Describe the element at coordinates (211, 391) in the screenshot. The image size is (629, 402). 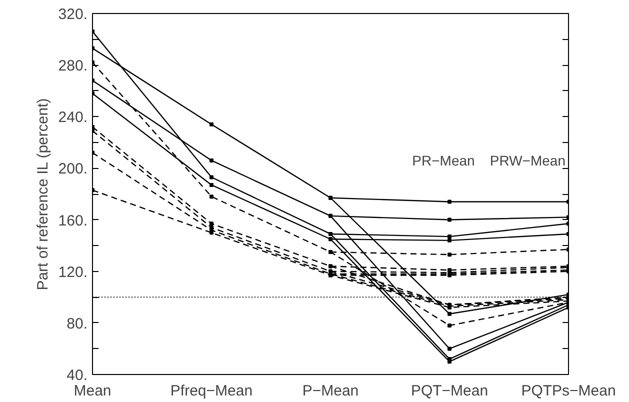
I see `x-tick-label: Pfreq−Mean` at that location.